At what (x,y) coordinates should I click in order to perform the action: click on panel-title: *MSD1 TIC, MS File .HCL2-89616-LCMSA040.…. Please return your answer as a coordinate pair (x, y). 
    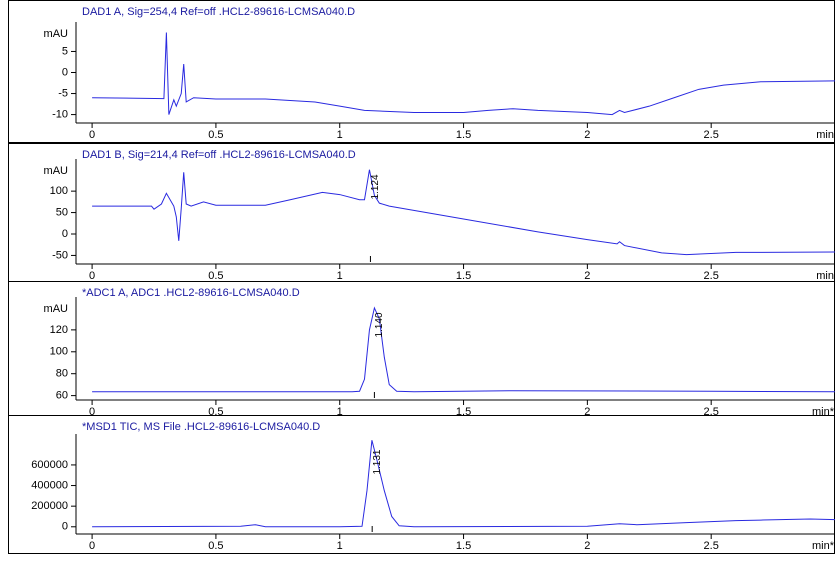
    Looking at the image, I should click on (201, 427).